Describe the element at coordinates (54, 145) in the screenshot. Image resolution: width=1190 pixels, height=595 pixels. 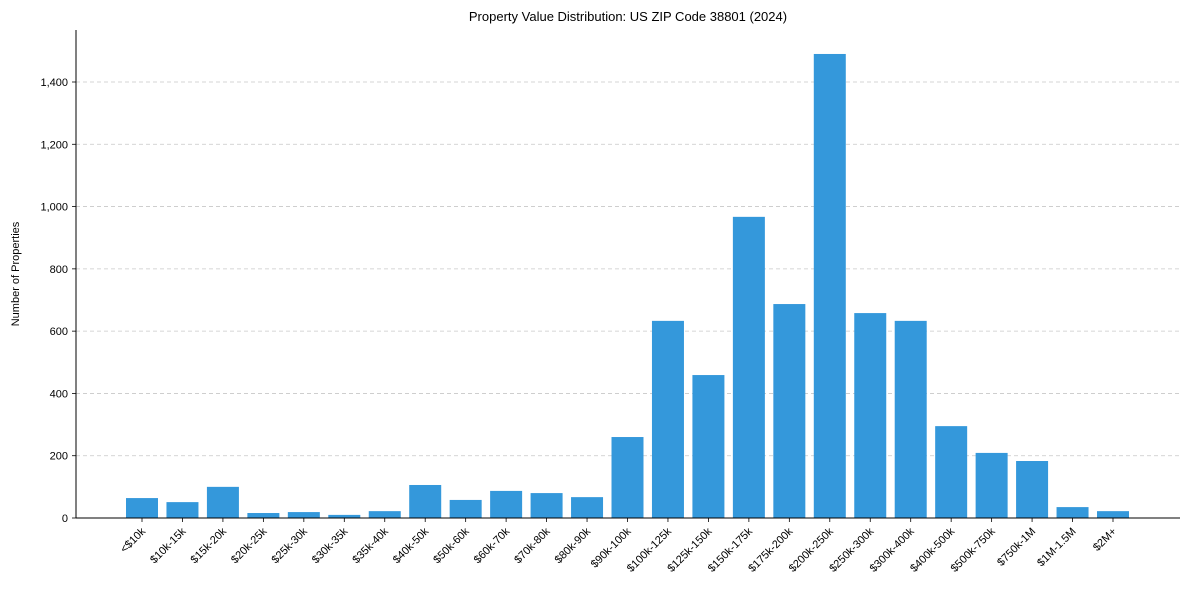
I see `y-tick-label: 1,200` at that location.